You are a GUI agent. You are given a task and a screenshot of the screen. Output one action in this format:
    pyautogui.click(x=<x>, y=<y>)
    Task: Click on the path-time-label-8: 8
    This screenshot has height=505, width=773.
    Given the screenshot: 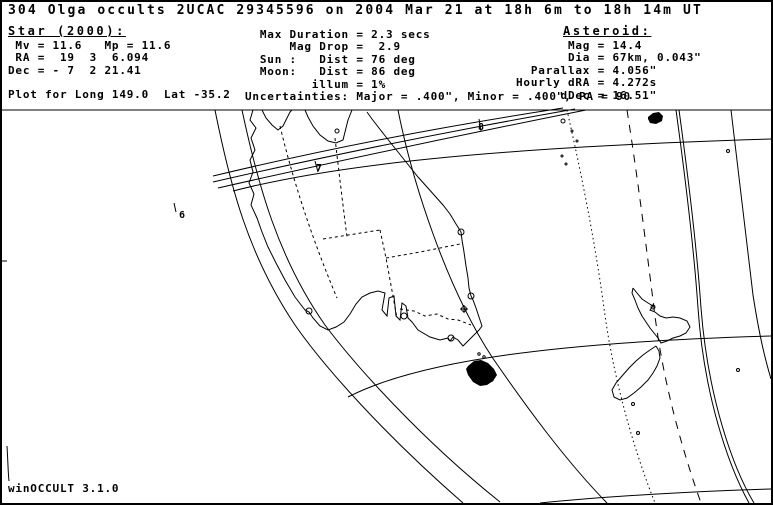 What is the action you would take?
    pyautogui.click(x=481, y=127)
    